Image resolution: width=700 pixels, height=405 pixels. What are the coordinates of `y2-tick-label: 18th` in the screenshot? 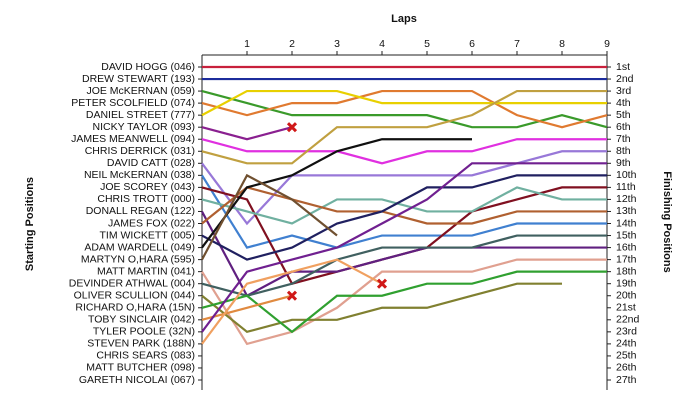 It's located at (626, 271).